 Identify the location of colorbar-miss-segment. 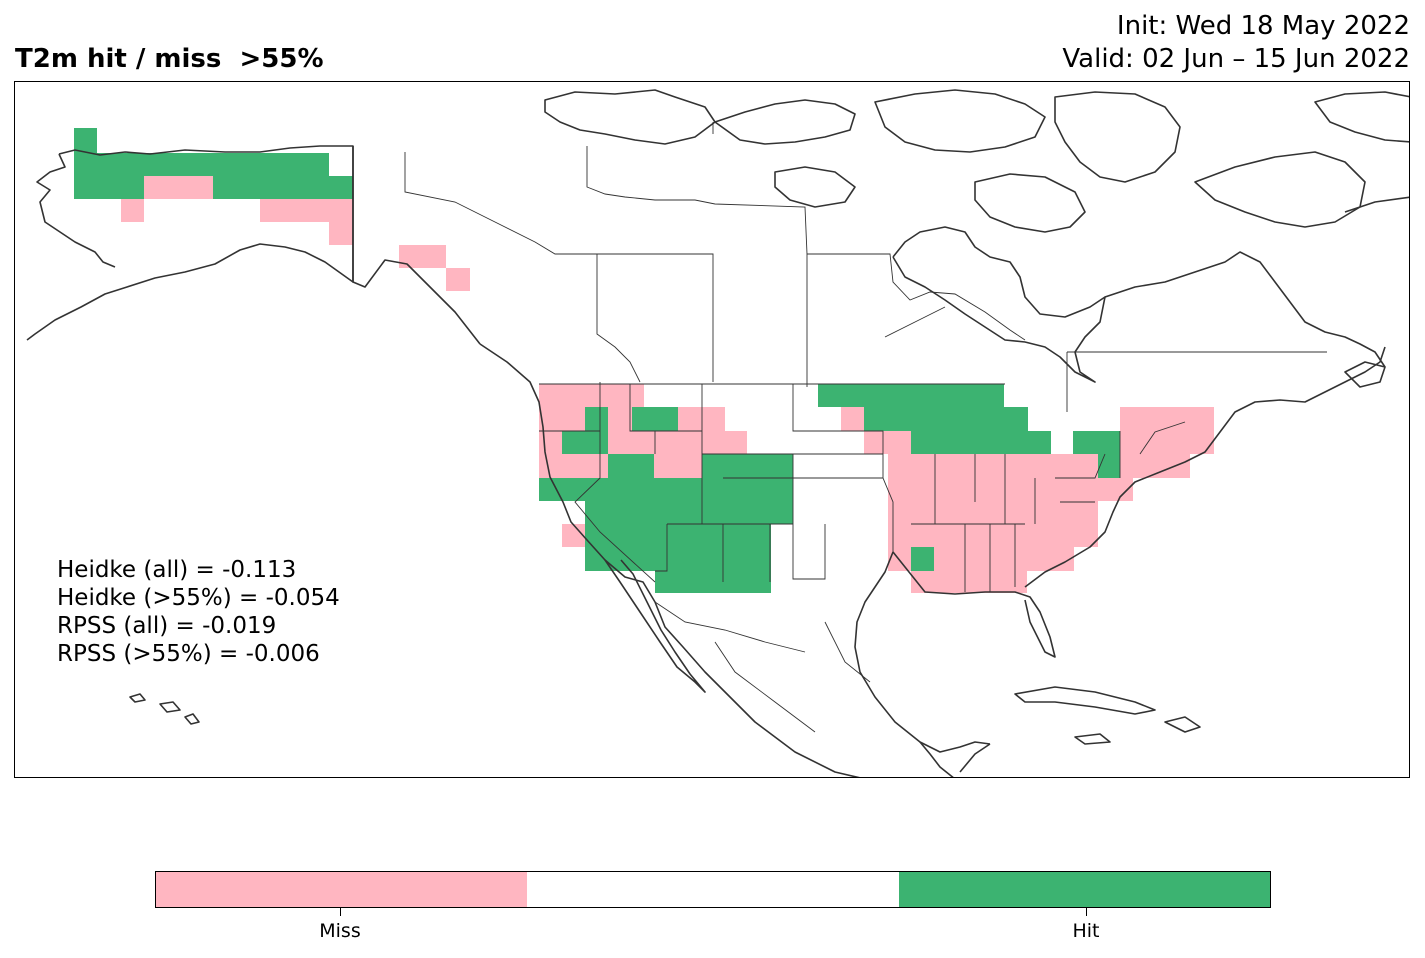
(342, 889).